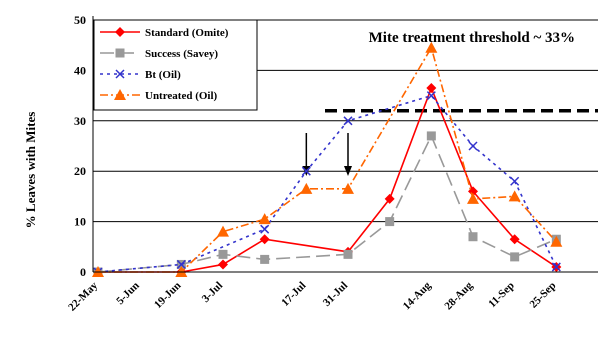 The image size is (599, 351). I want to click on x-tick-label: 25-Sep, so click(542, 295).